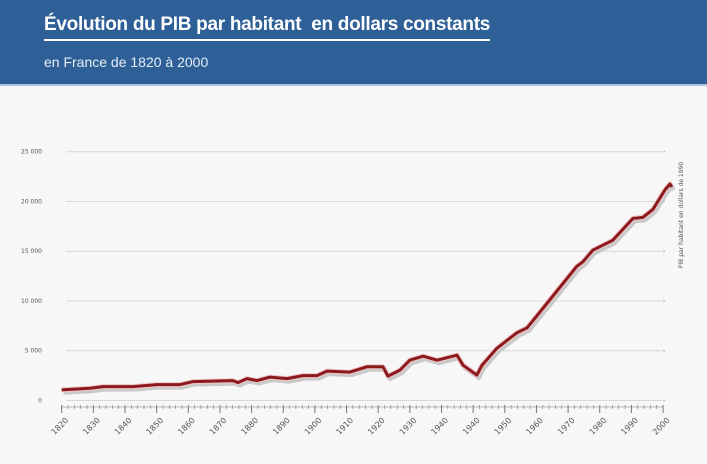 The width and height of the screenshot is (707, 464). Describe the element at coordinates (31, 152) in the screenshot. I see `y-tick-label: 25 000` at that location.